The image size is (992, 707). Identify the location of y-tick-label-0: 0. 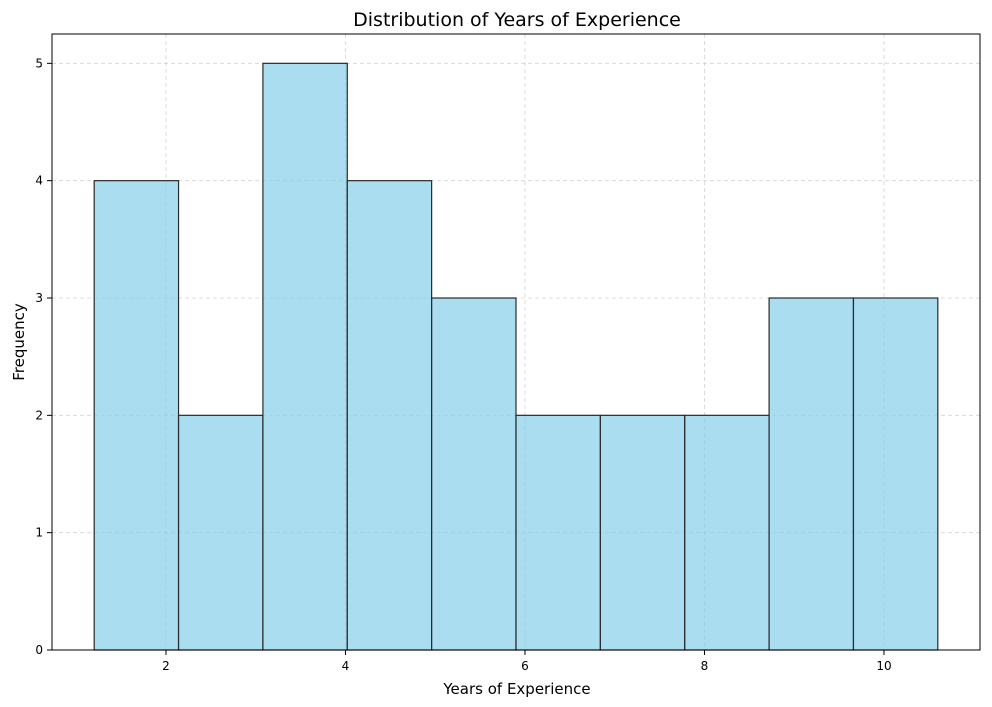
(39, 650).